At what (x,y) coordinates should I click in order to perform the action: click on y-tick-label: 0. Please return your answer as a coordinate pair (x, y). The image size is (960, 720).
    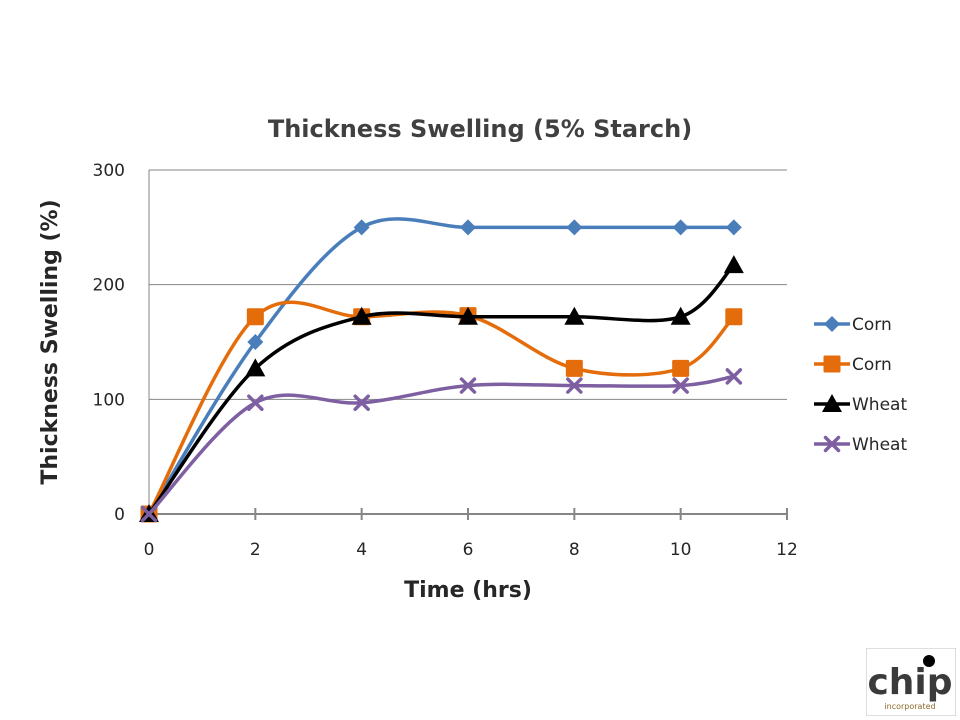
    Looking at the image, I should click on (119, 515).